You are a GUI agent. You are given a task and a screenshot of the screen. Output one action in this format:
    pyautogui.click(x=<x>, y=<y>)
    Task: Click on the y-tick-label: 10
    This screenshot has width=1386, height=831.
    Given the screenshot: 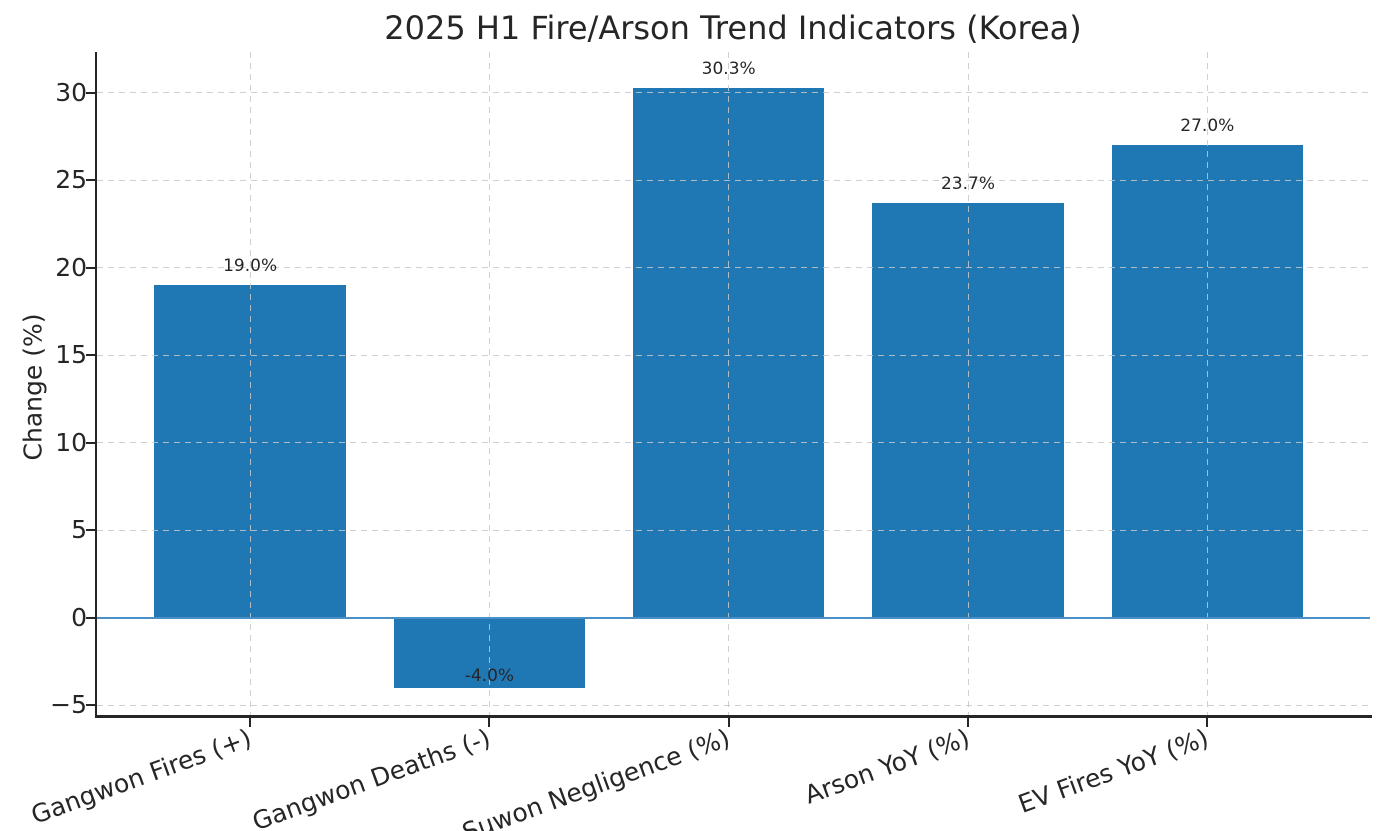 What is the action you would take?
    pyautogui.click(x=71, y=442)
    